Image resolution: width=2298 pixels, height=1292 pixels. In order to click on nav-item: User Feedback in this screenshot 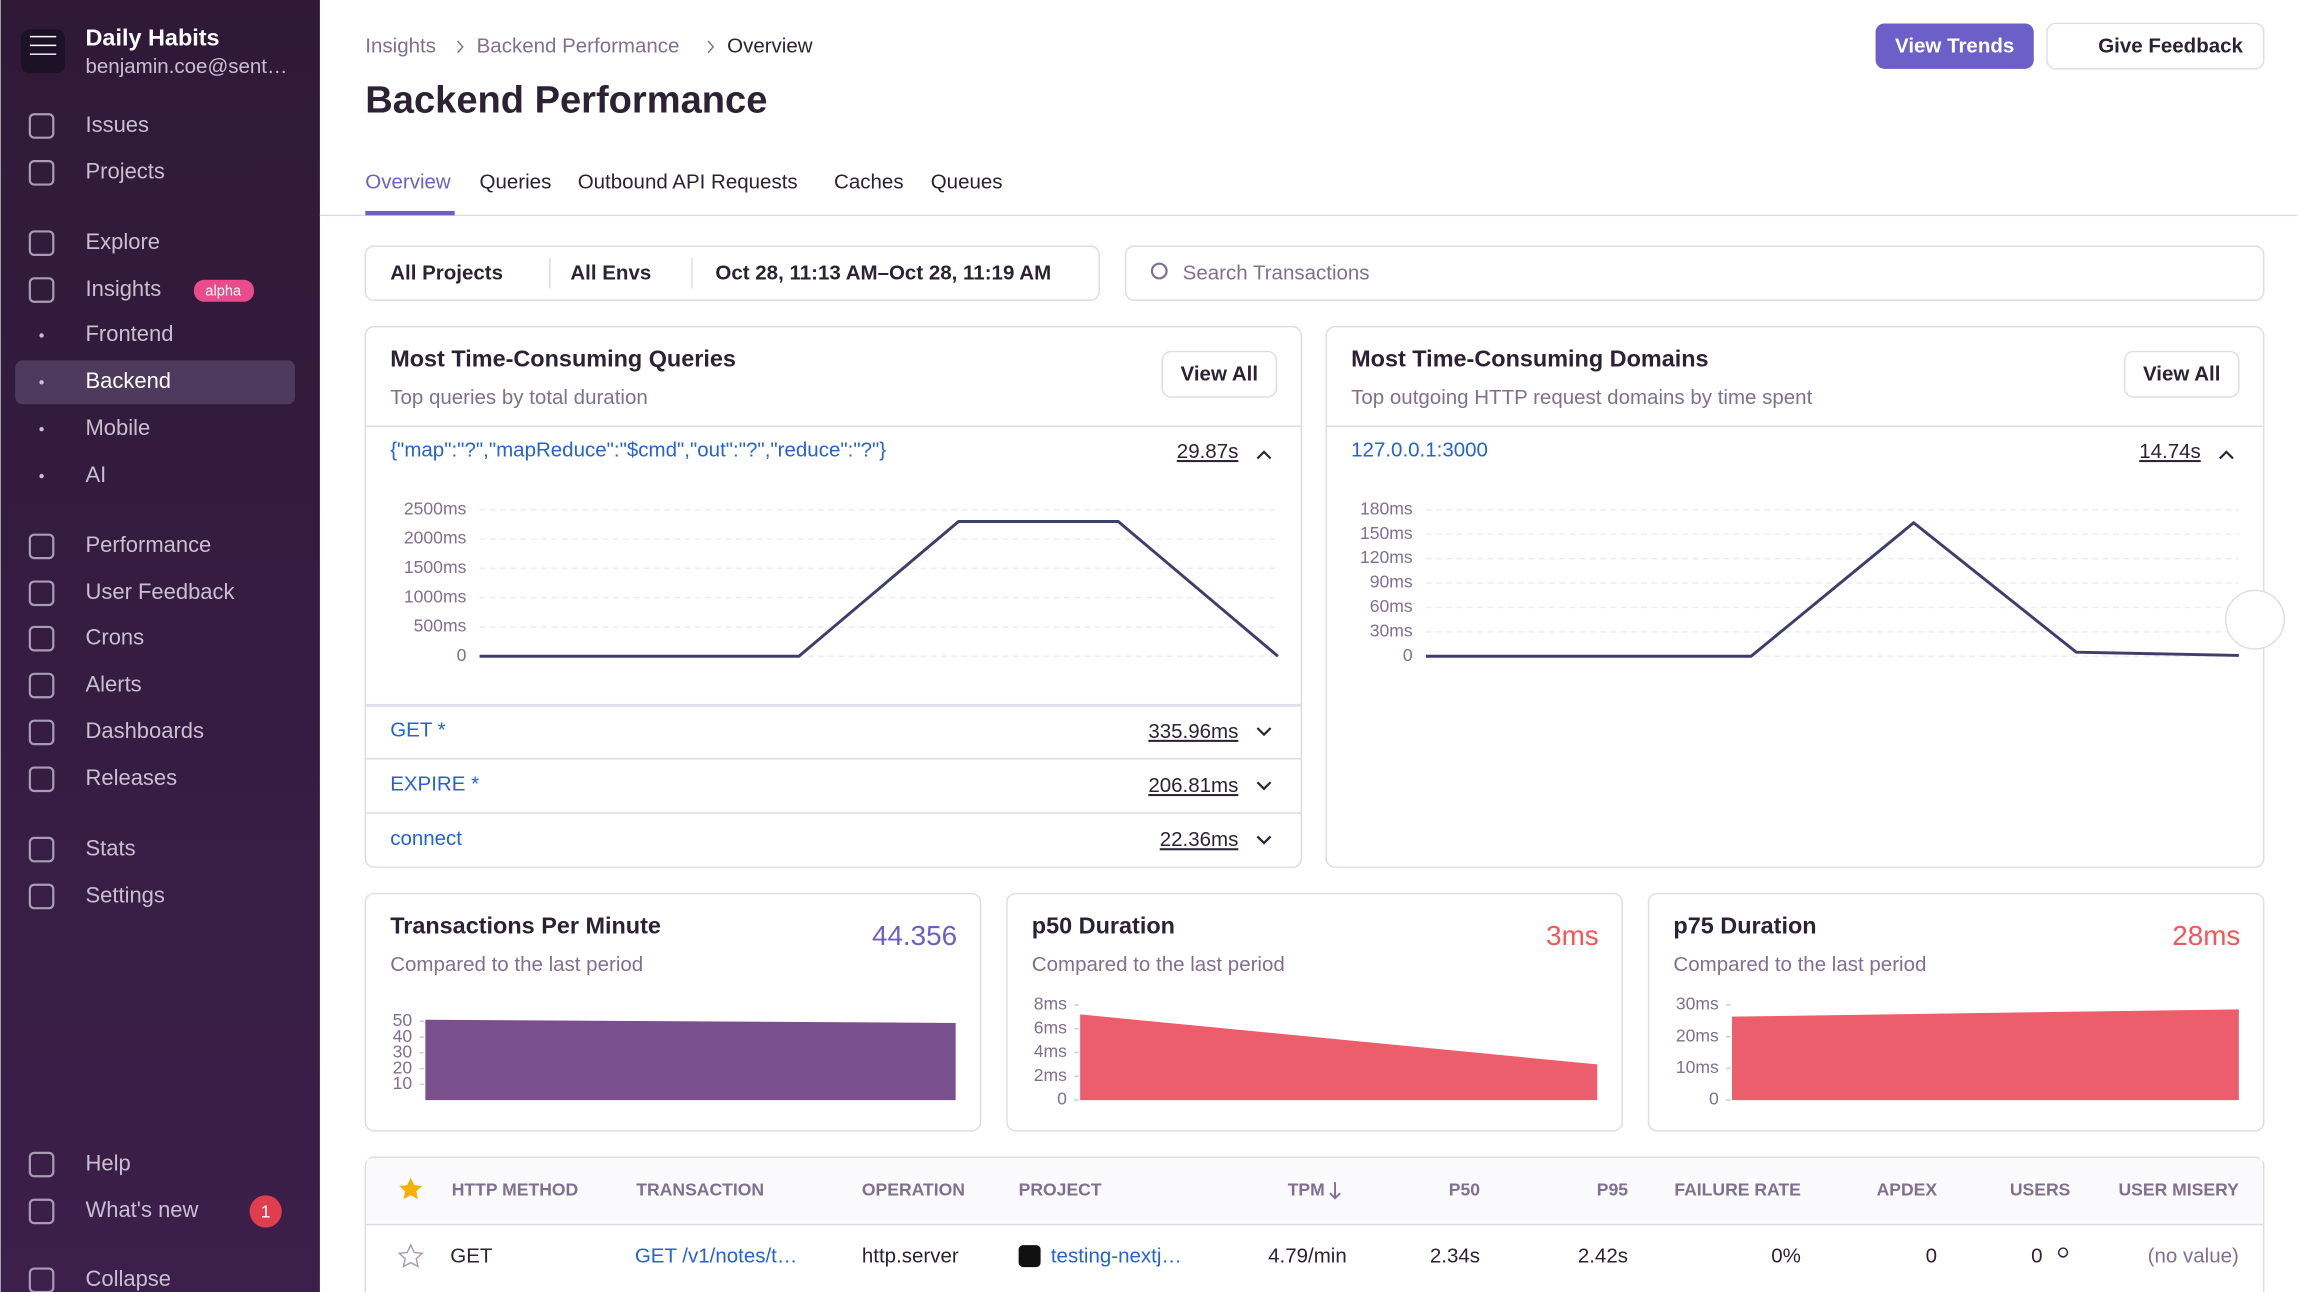, I will do `click(161, 591)`.